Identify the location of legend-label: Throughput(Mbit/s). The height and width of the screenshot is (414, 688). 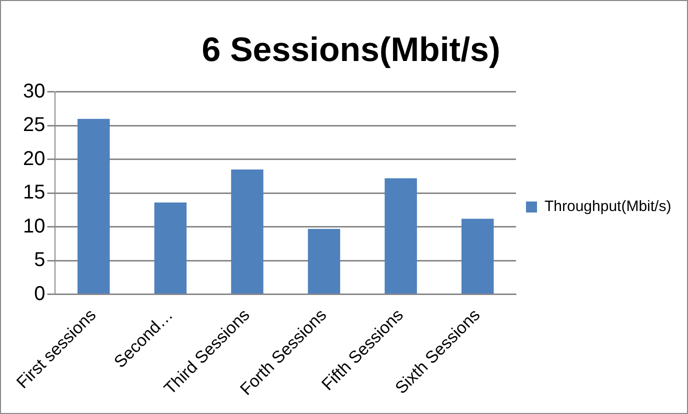
(608, 207).